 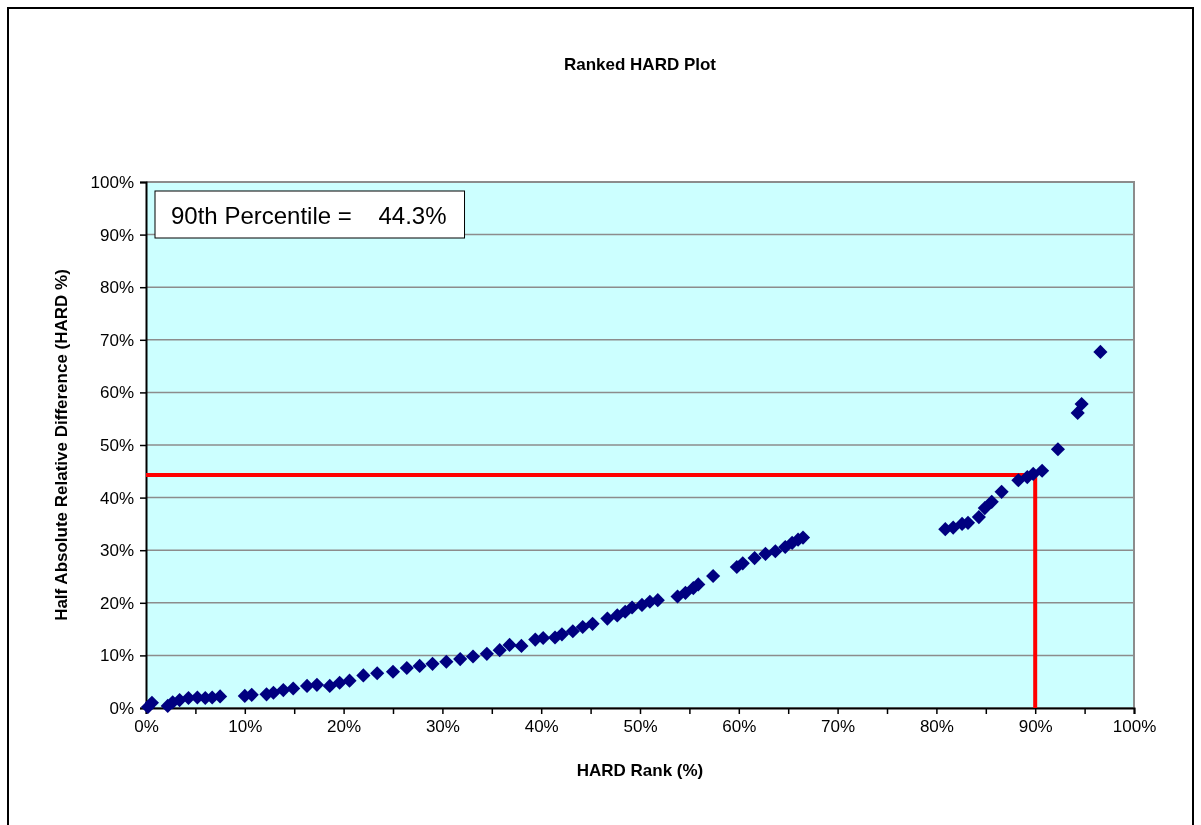 What do you see at coordinates (116, 235) in the screenshot?
I see `y-tick-label: 90%` at bounding box center [116, 235].